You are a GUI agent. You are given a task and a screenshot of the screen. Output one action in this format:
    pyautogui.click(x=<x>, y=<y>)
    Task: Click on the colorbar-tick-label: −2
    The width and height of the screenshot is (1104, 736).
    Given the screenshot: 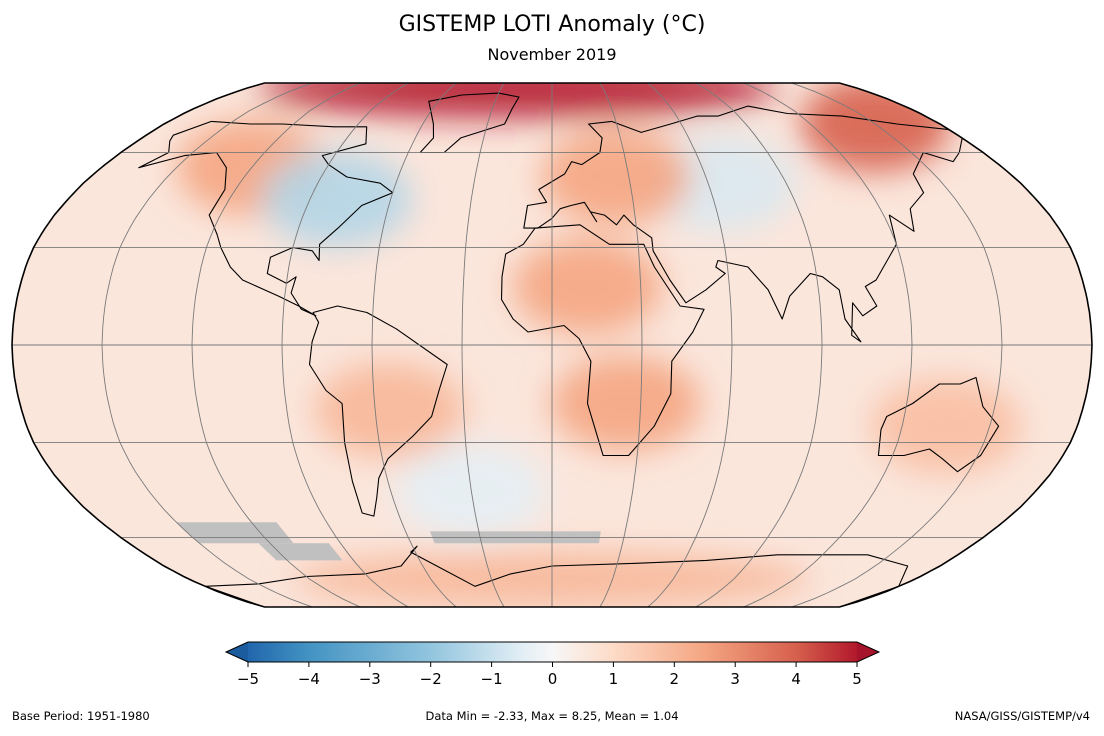 What is the action you would take?
    pyautogui.click(x=431, y=679)
    